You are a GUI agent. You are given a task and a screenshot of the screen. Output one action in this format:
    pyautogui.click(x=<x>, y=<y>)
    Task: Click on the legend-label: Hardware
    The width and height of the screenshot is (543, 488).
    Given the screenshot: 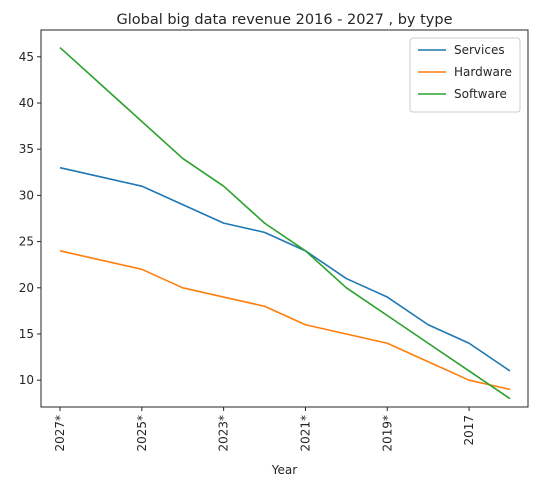 What is the action you would take?
    pyautogui.click(x=483, y=72)
    